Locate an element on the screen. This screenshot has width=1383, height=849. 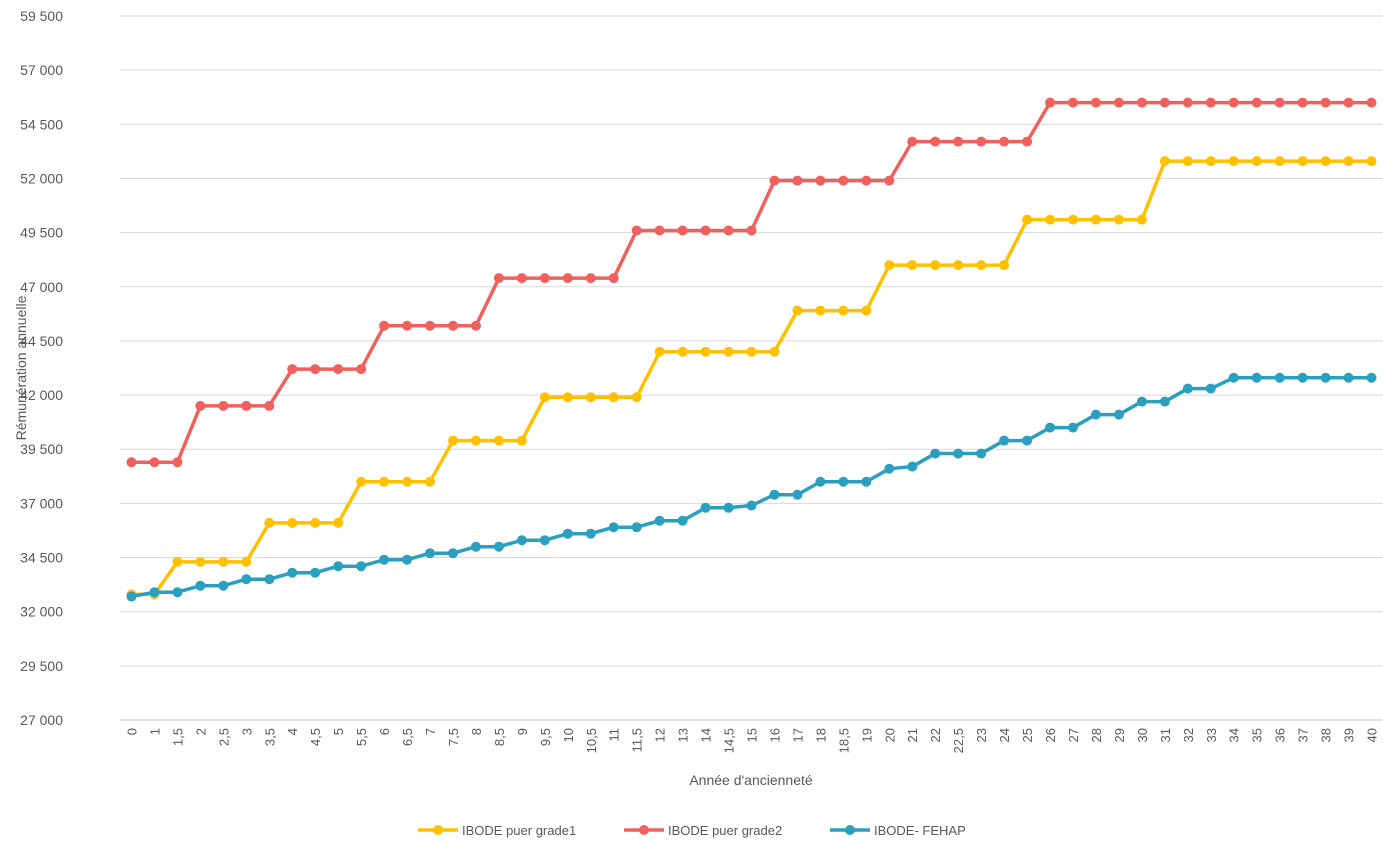
legend-marker is located at coordinates (850, 830).